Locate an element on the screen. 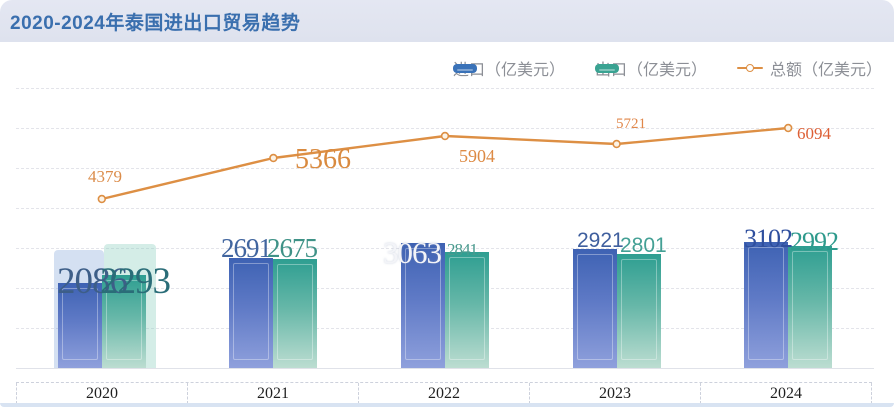 Image resolution: width=894 pixels, height=407 pixels. export-series-marker-icon is located at coordinates (606, 68).